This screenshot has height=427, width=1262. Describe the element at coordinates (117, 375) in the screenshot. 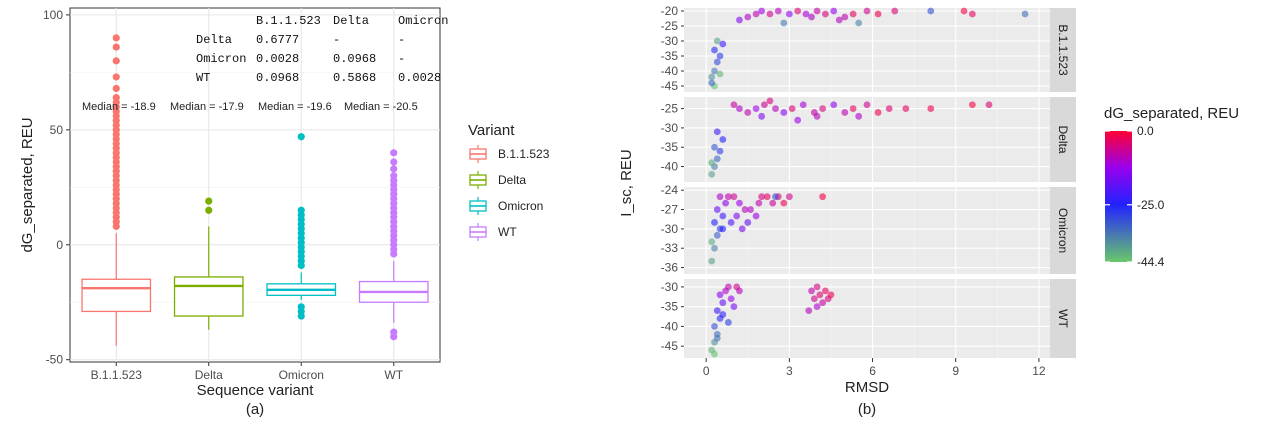

I see `x-tick-label-a: B.1.1.523` at that location.